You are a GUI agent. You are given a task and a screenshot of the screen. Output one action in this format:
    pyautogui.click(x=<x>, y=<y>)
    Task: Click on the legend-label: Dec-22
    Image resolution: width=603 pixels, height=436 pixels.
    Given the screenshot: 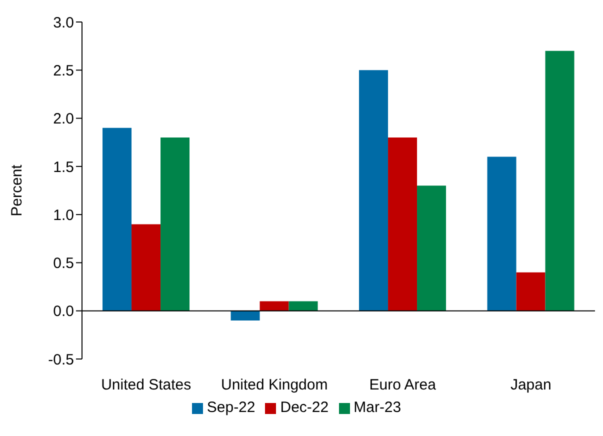 What is the action you would take?
    pyautogui.click(x=304, y=407)
    